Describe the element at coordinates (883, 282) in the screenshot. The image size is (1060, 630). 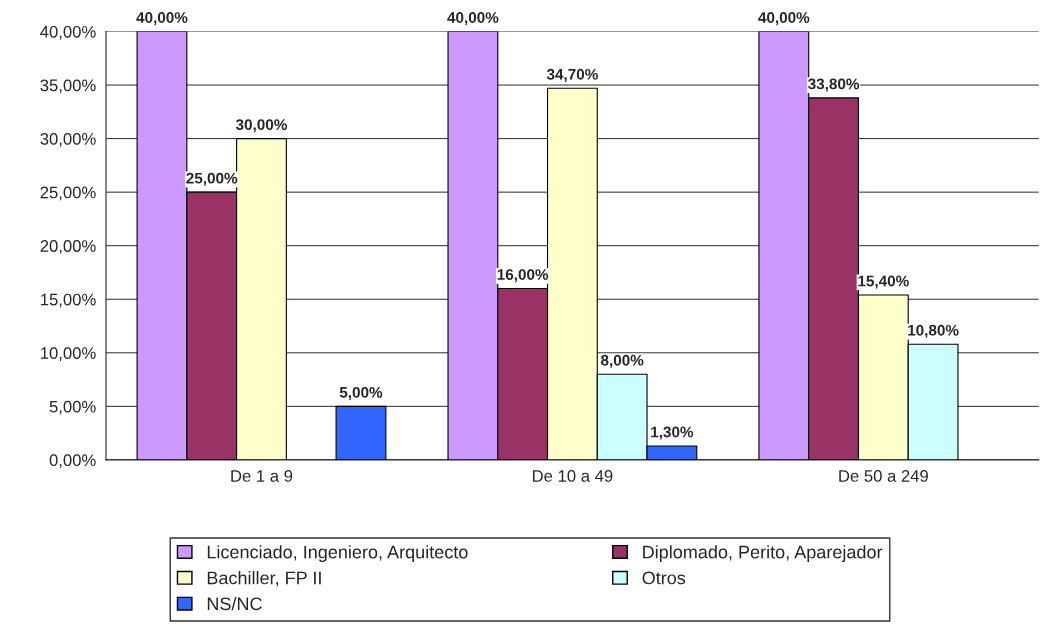
I see `data-label: 15,40%` at that location.